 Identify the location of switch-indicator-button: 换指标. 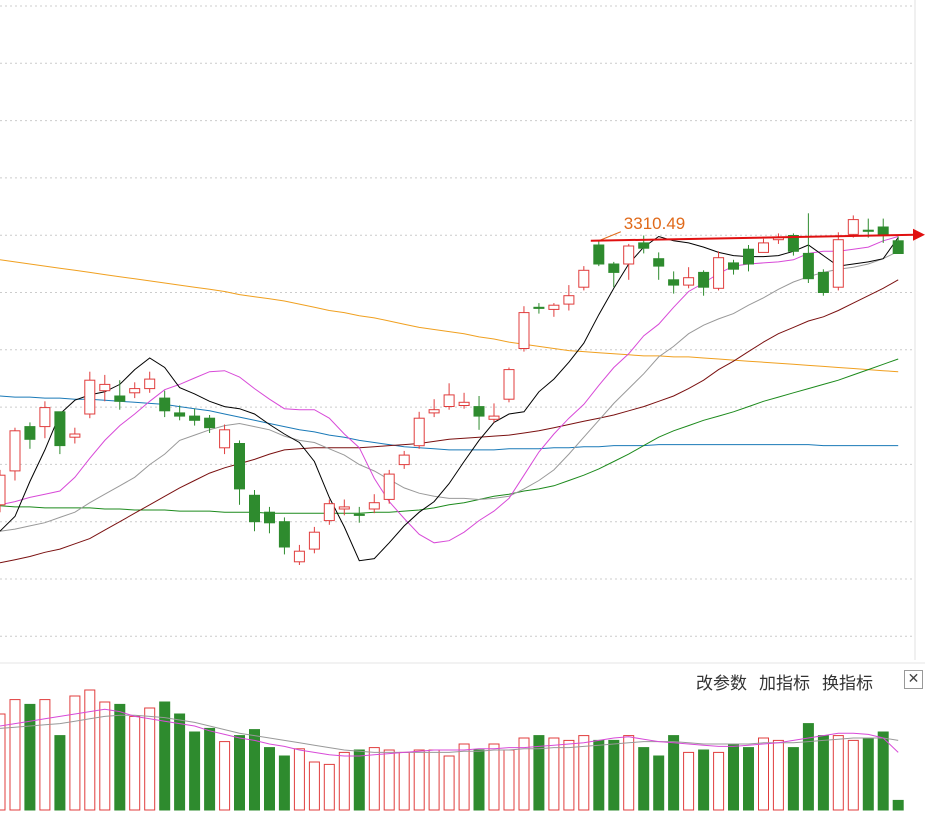
(847, 683).